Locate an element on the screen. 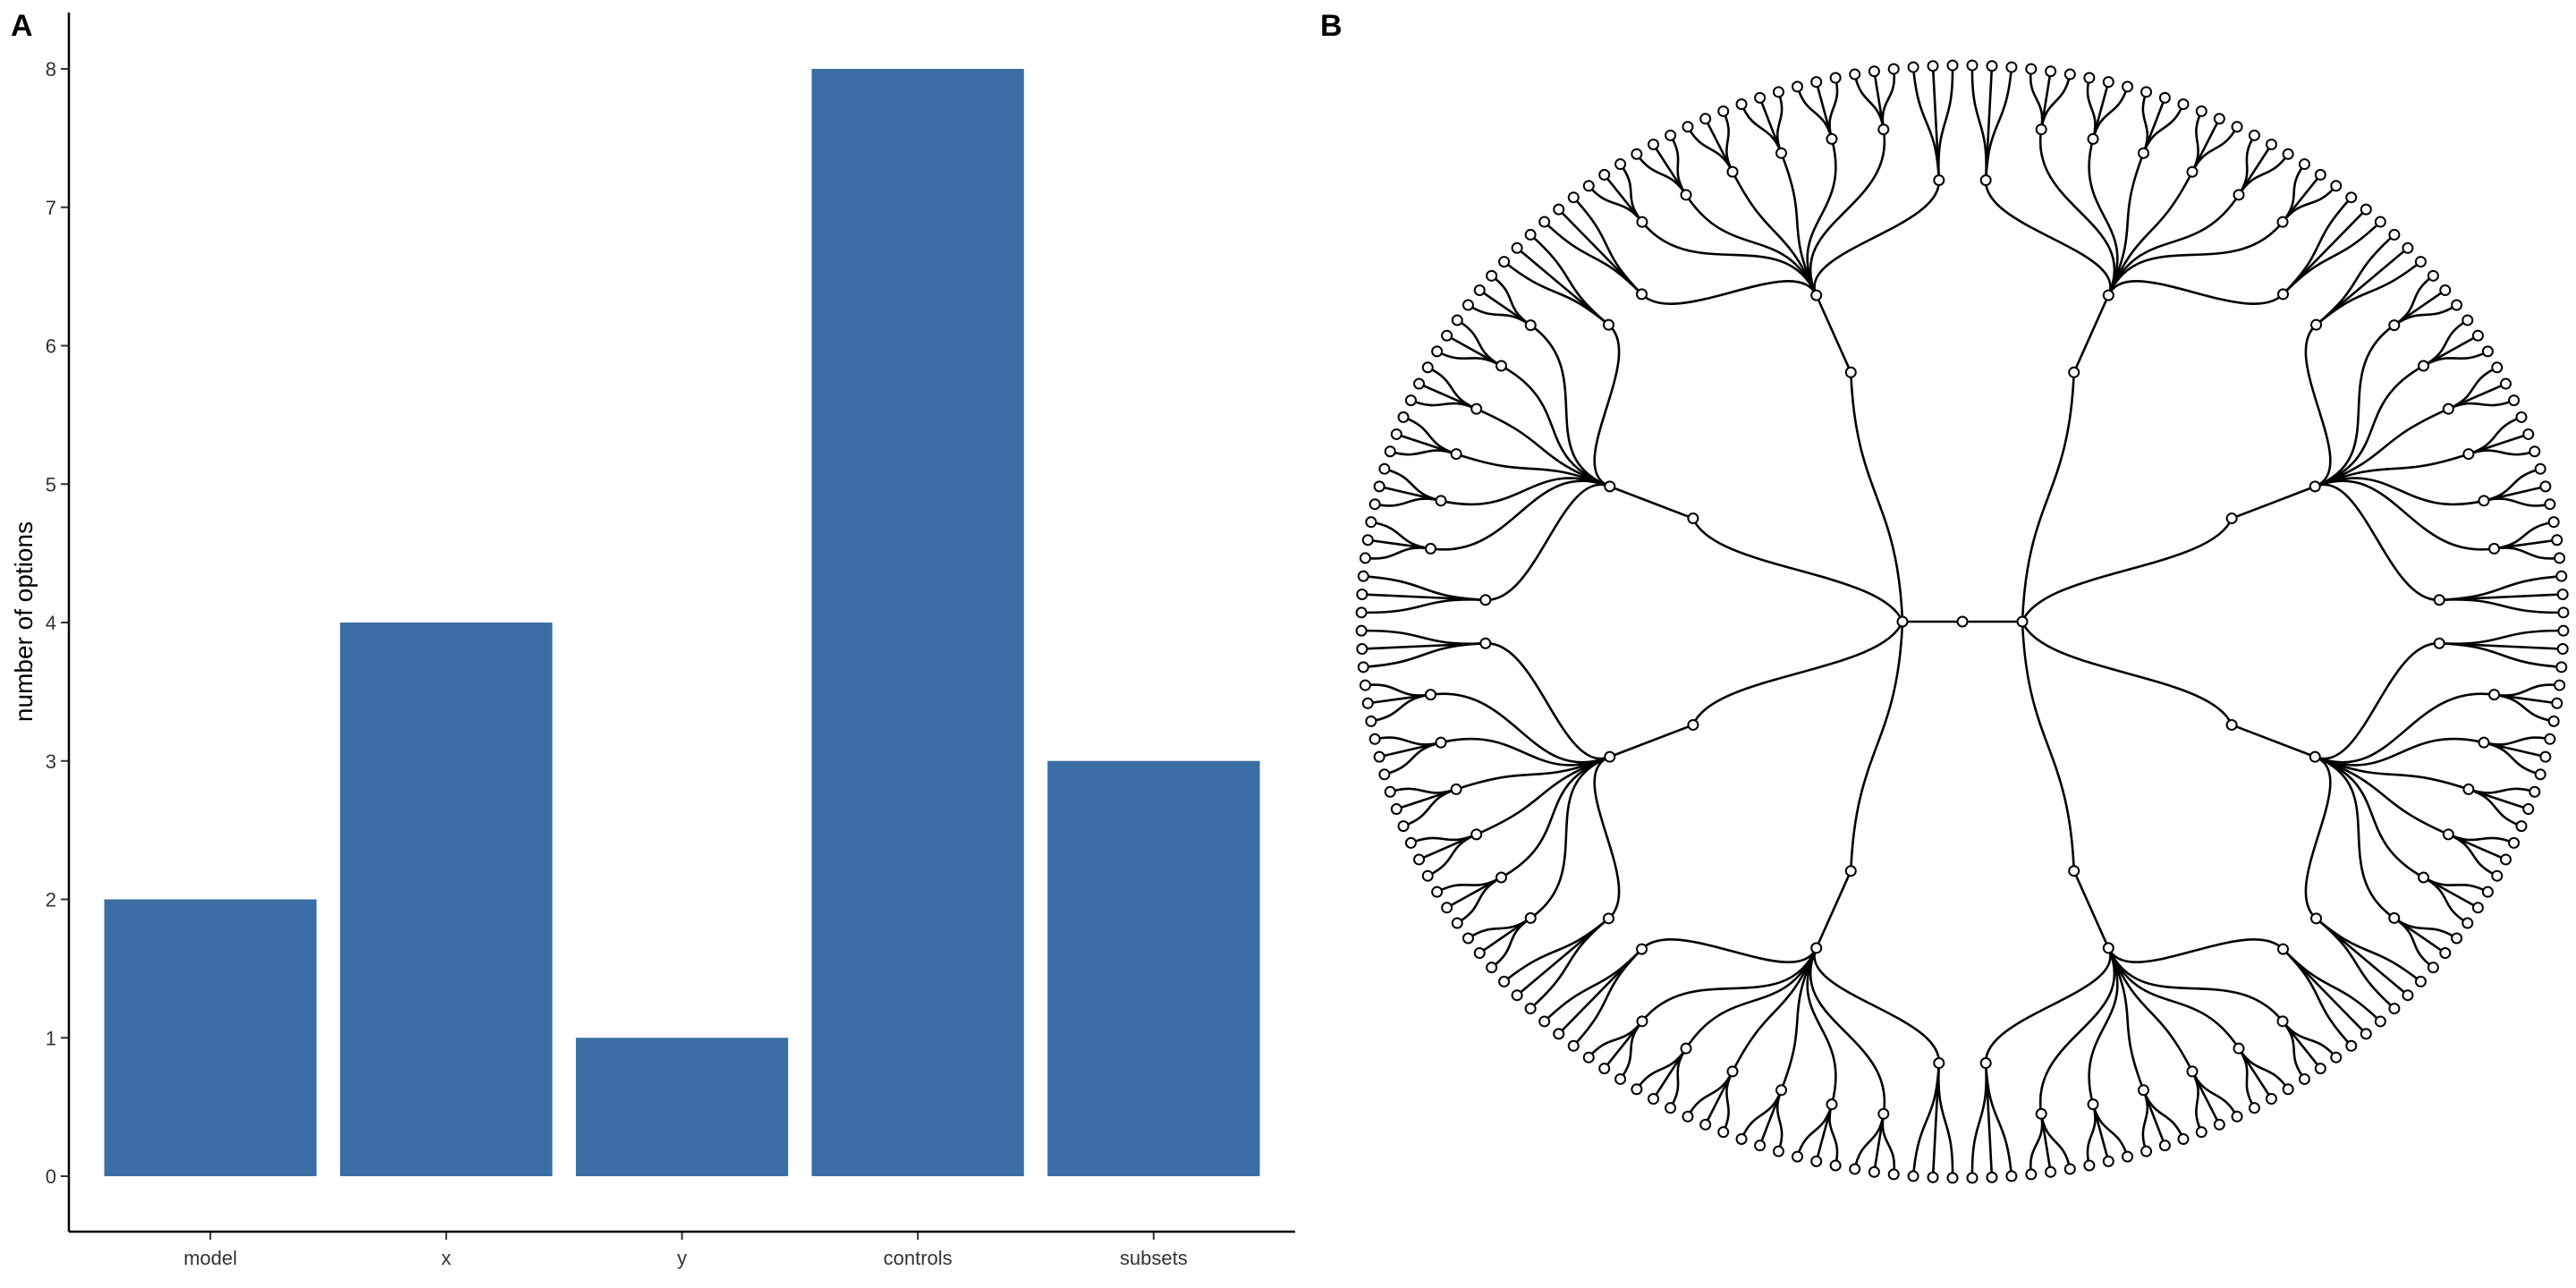  depth2-node is located at coordinates (2074, 871).